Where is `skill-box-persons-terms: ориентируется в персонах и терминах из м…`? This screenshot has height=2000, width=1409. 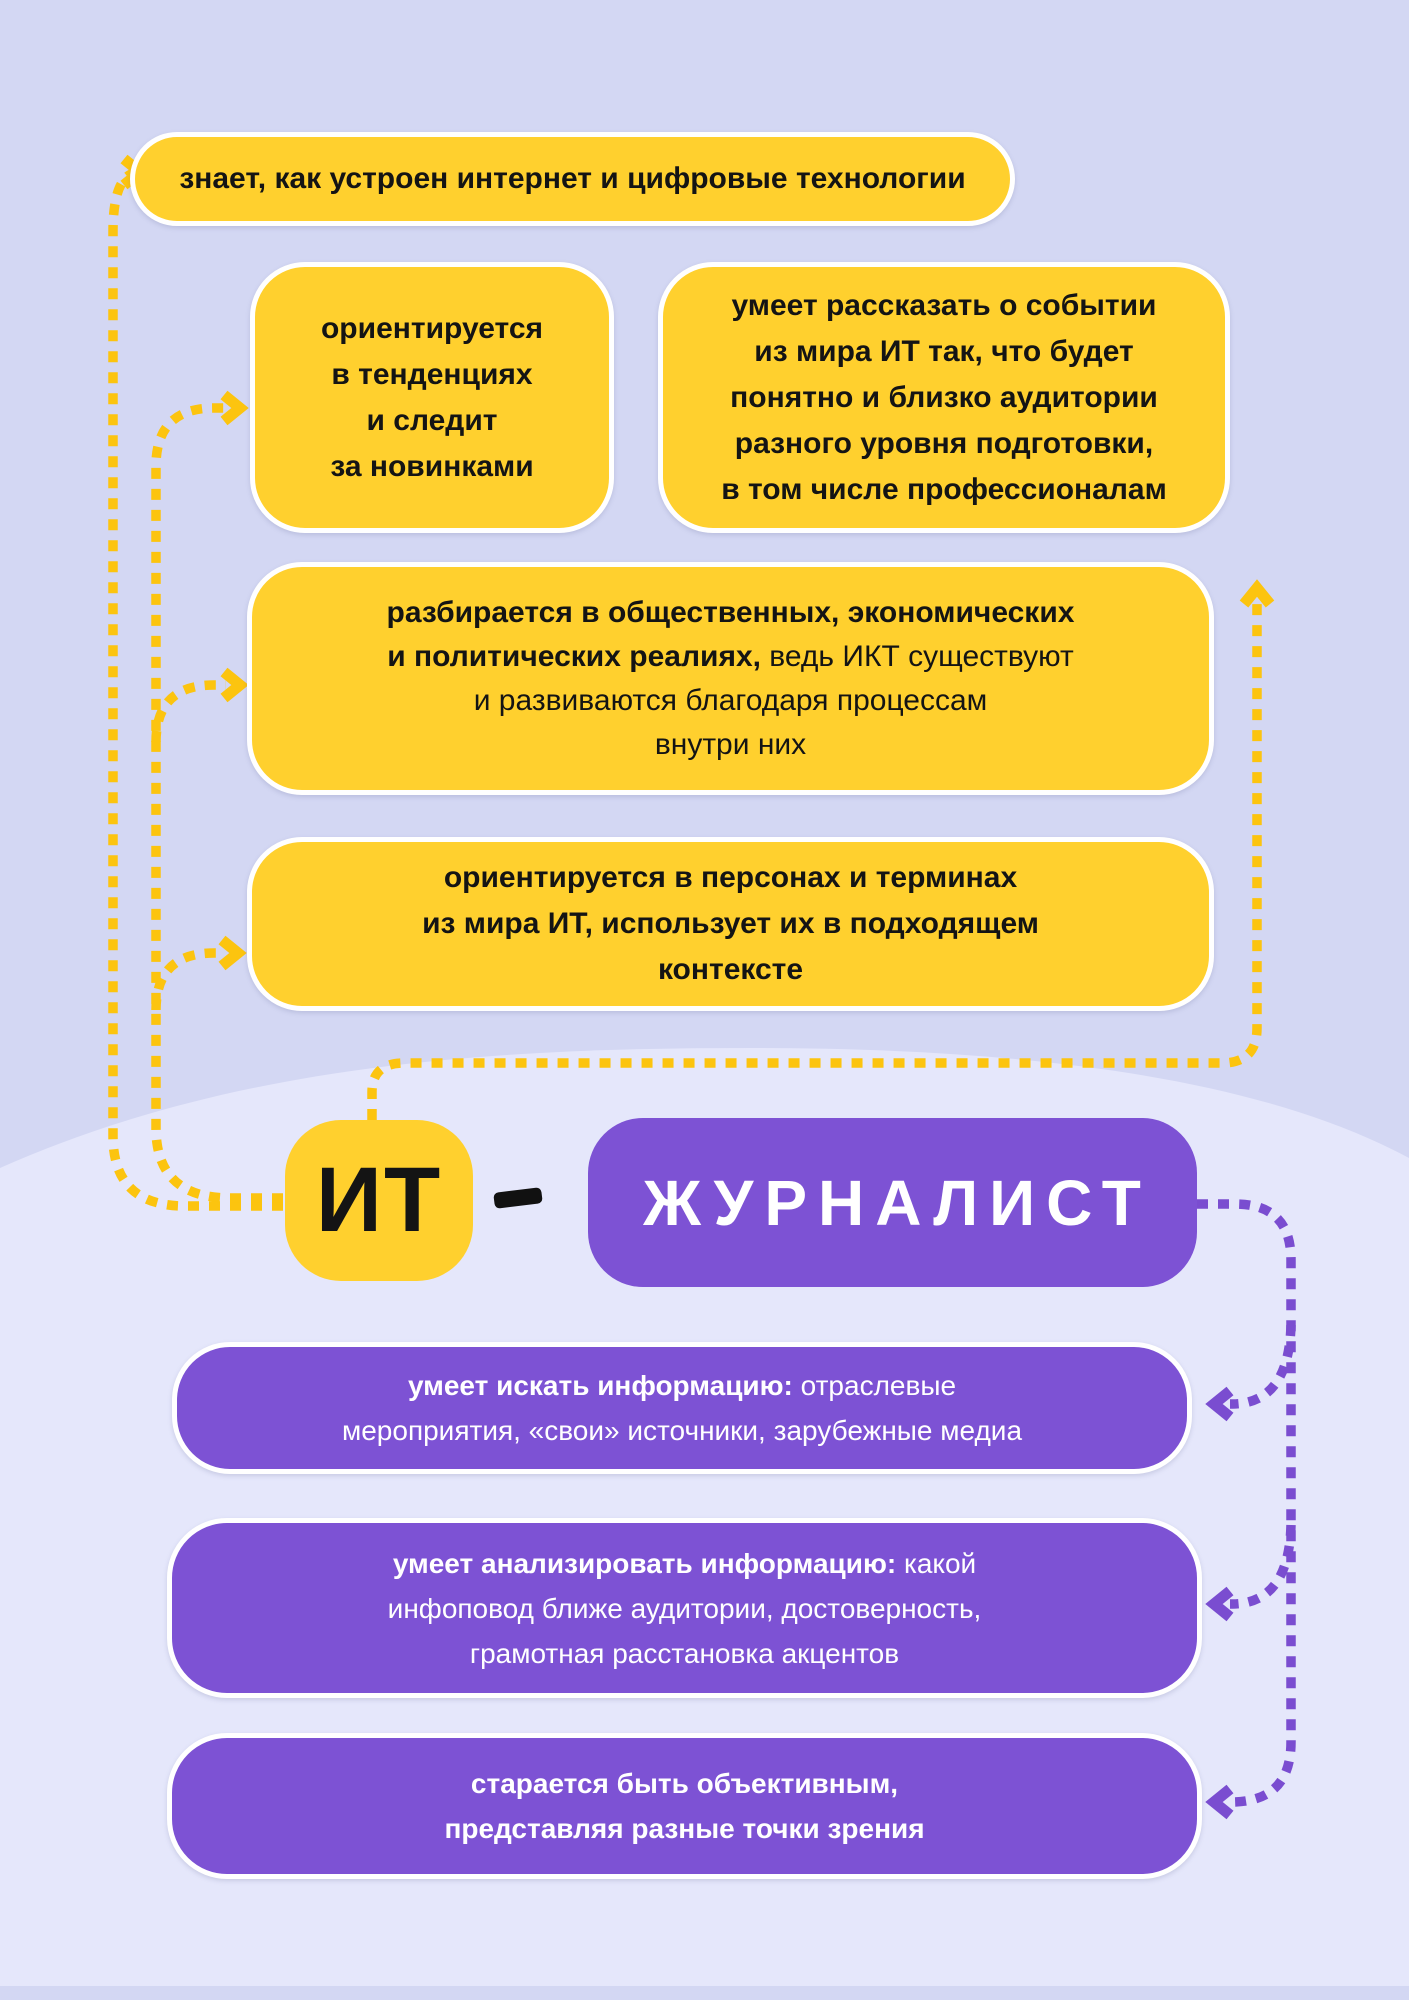
skill-box-persons-terms: ориентируется в персонах и терминах из м… is located at coordinates (730, 924).